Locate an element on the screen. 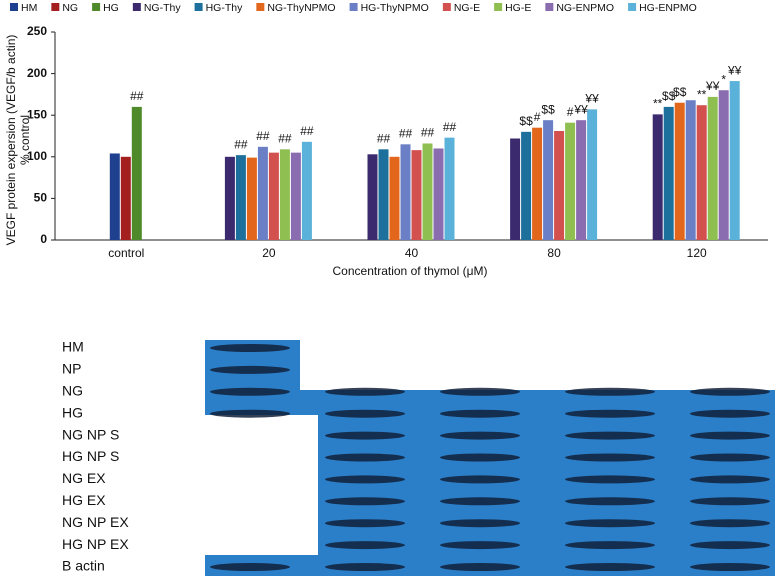 The width and height of the screenshot is (780, 581). x-tick-label: 120 is located at coordinates (697, 253).